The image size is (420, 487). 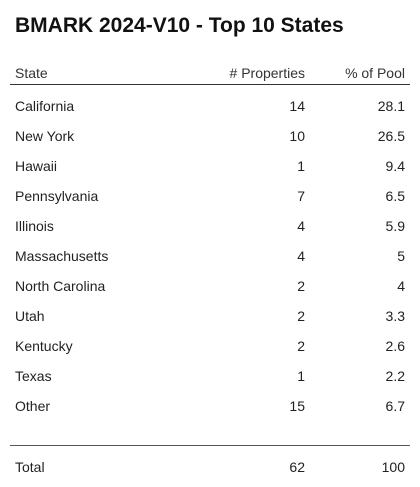 What do you see at coordinates (45, 136) in the screenshot?
I see `cell-state: New York` at bounding box center [45, 136].